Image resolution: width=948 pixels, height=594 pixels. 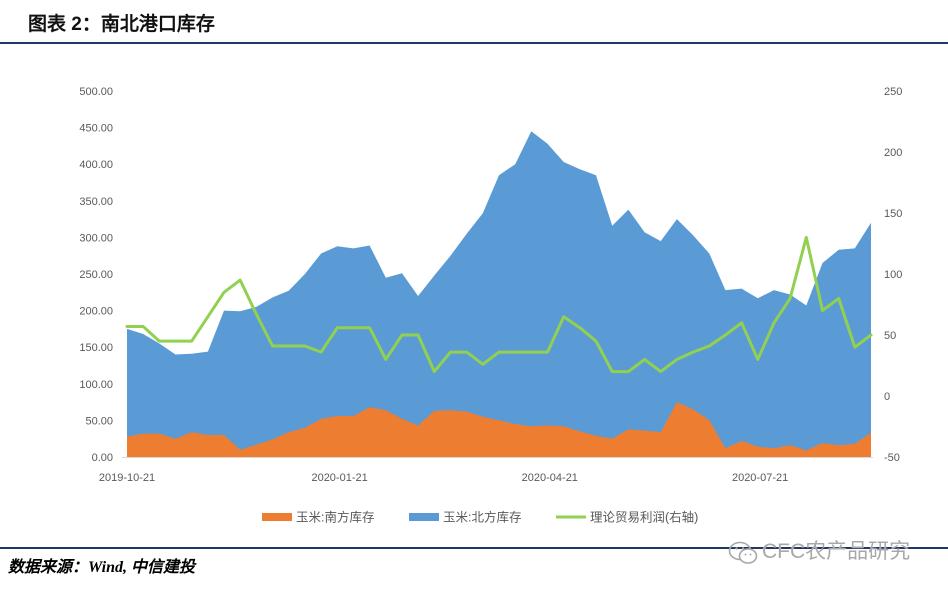 I want to click on legend-swatch-north-inventory, so click(x=424, y=517).